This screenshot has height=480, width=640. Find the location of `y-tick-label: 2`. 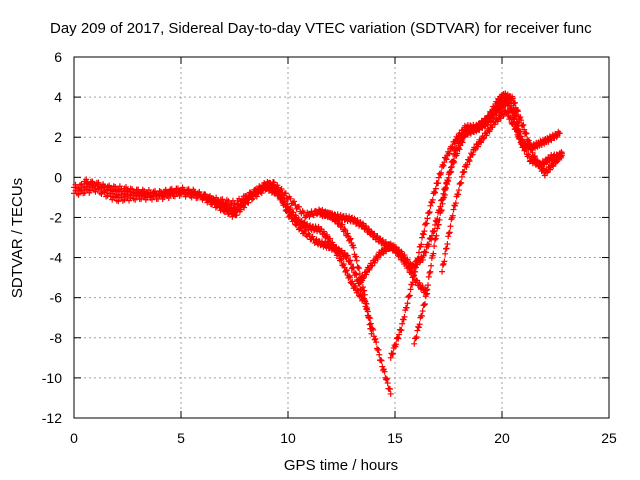

y-tick-label: 2 is located at coordinates (58, 137).